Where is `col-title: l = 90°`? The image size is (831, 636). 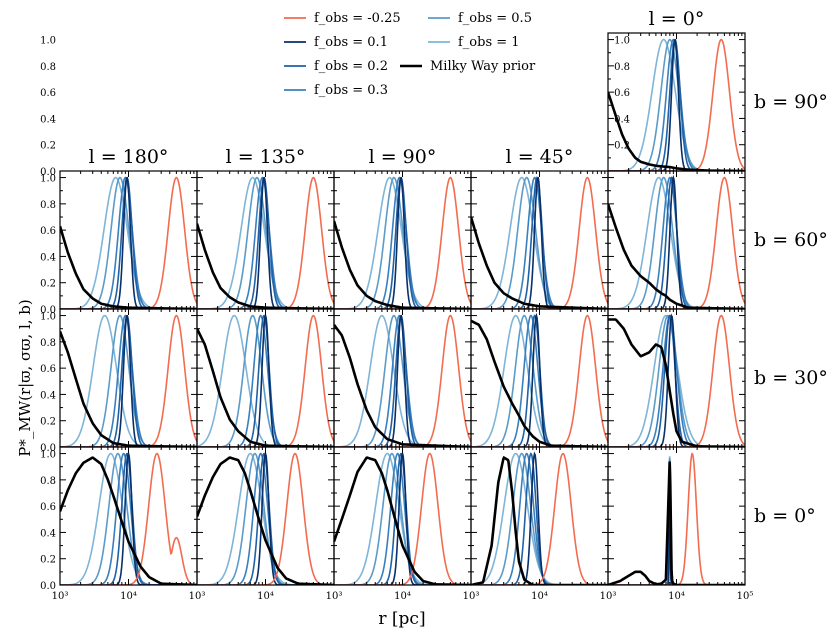
col-title: l = 90° is located at coordinates (403, 157).